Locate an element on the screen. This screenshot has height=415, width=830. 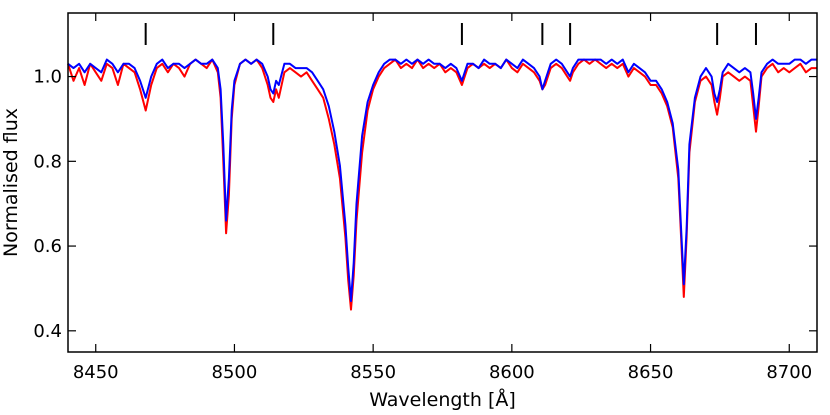
x-tick-label-8600: 8600 is located at coordinates (512, 372).